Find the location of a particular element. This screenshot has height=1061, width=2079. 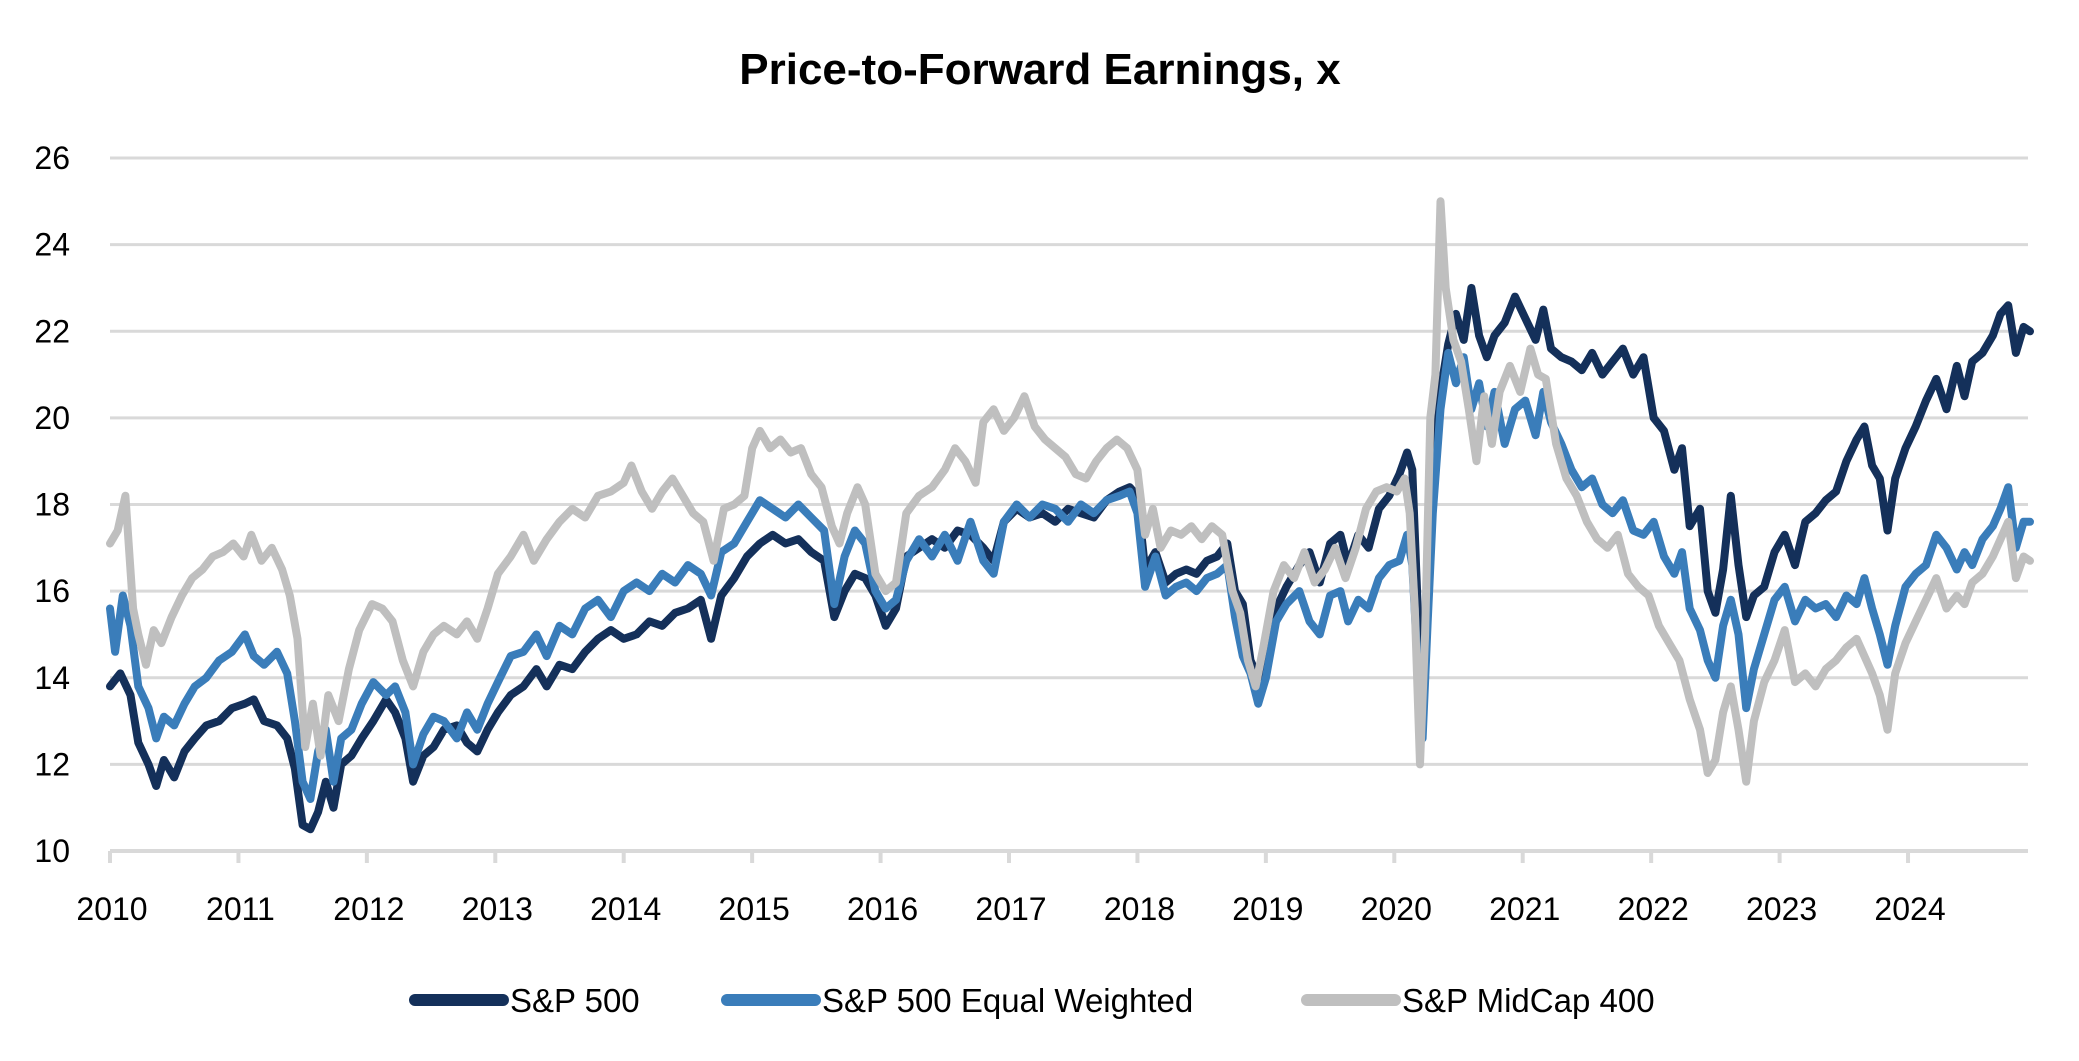

x-tick-label: 2021 is located at coordinates (1524, 909).